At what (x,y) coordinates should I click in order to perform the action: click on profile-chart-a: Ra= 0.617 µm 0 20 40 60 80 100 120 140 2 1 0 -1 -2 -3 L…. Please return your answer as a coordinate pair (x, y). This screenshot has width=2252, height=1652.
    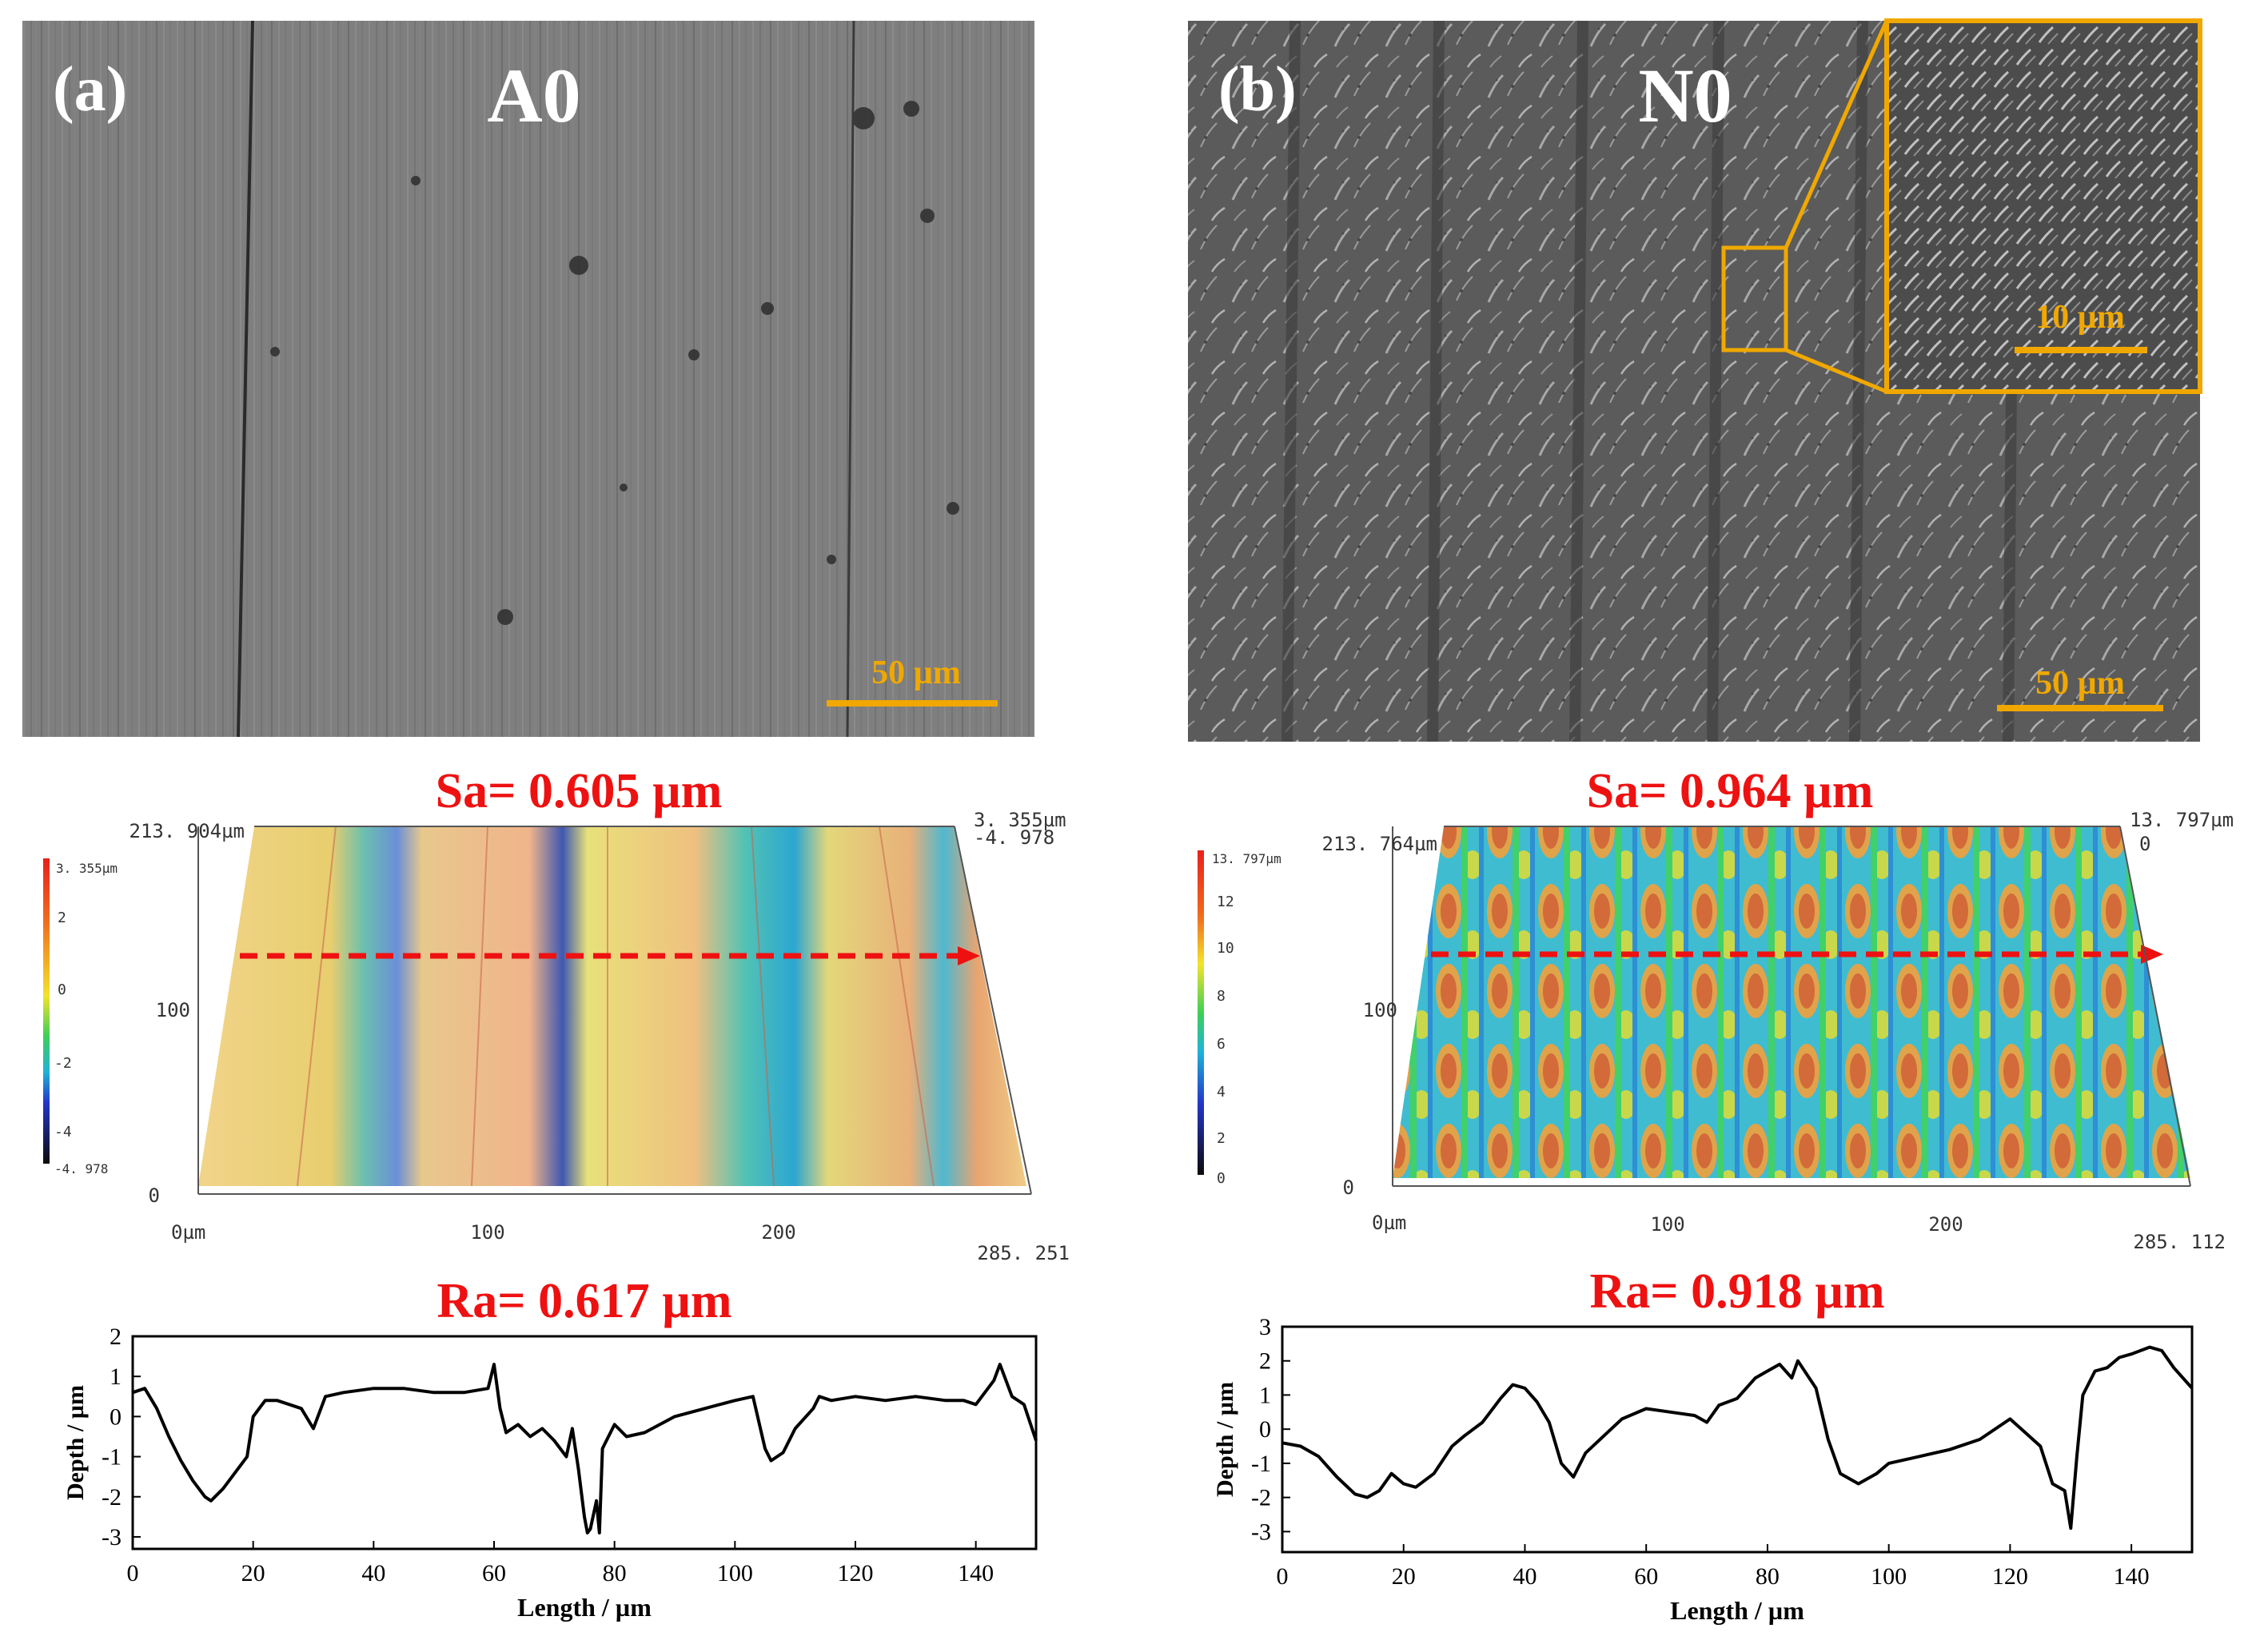
    Looking at the image, I should click on (550, 1448).